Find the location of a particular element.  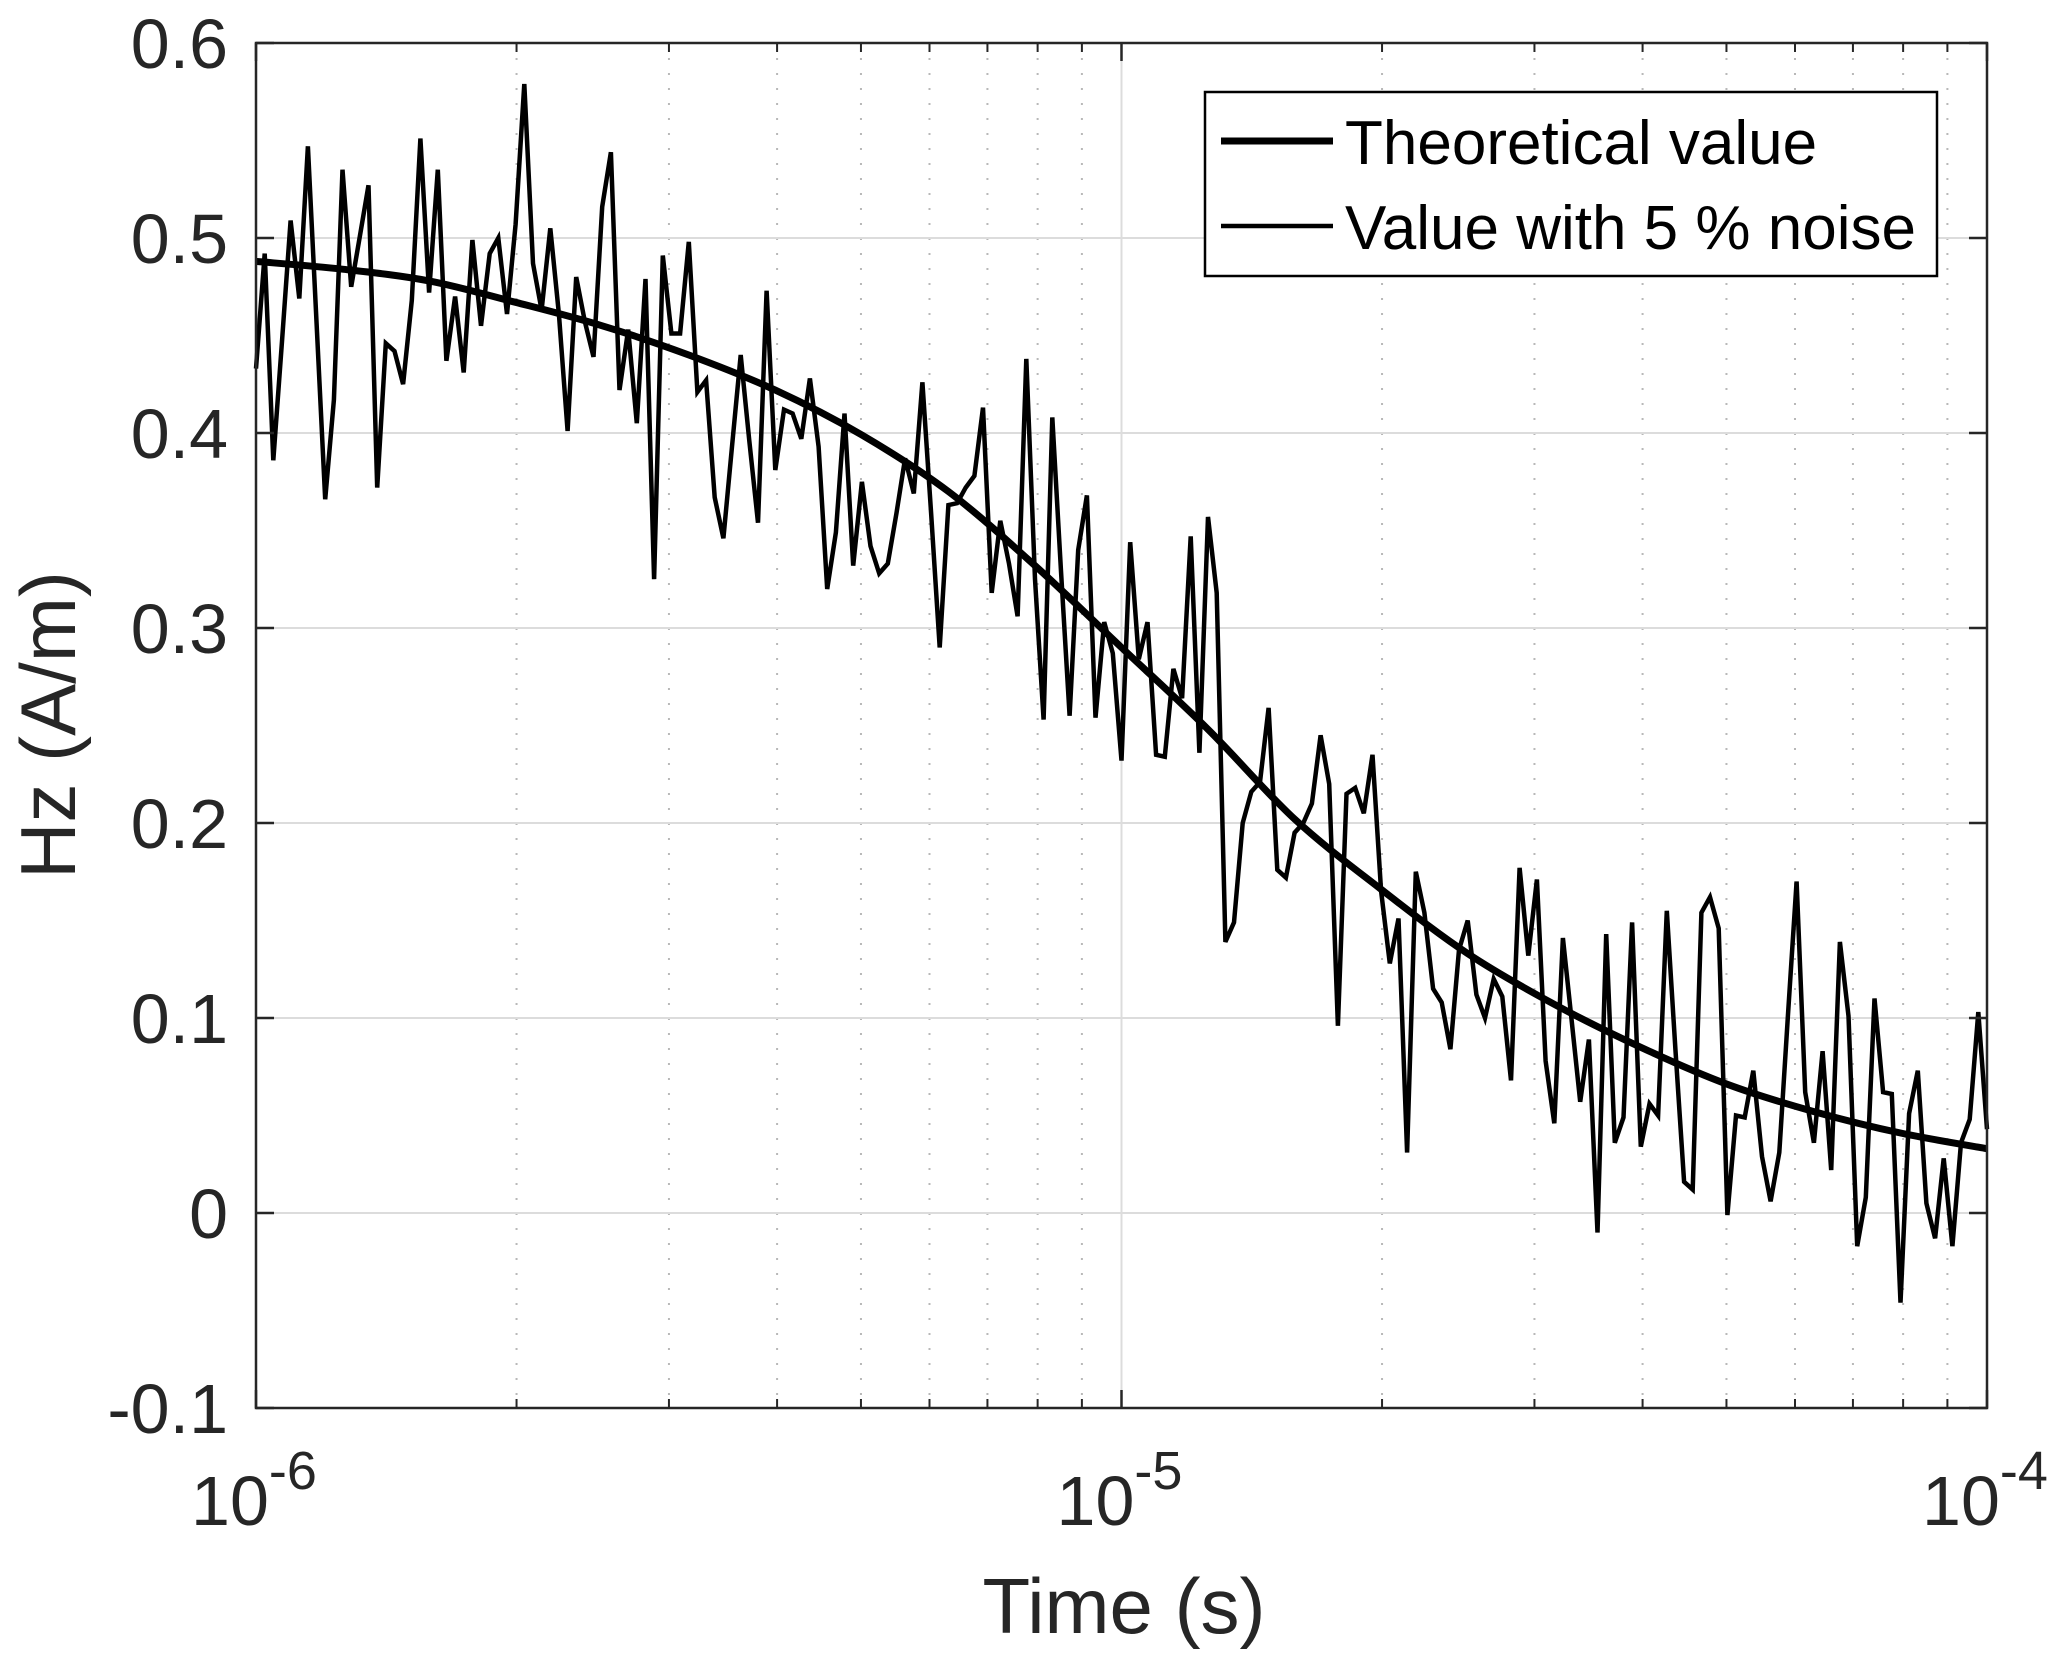

x-axis-label: Time (s) is located at coordinates (1123, 1606).